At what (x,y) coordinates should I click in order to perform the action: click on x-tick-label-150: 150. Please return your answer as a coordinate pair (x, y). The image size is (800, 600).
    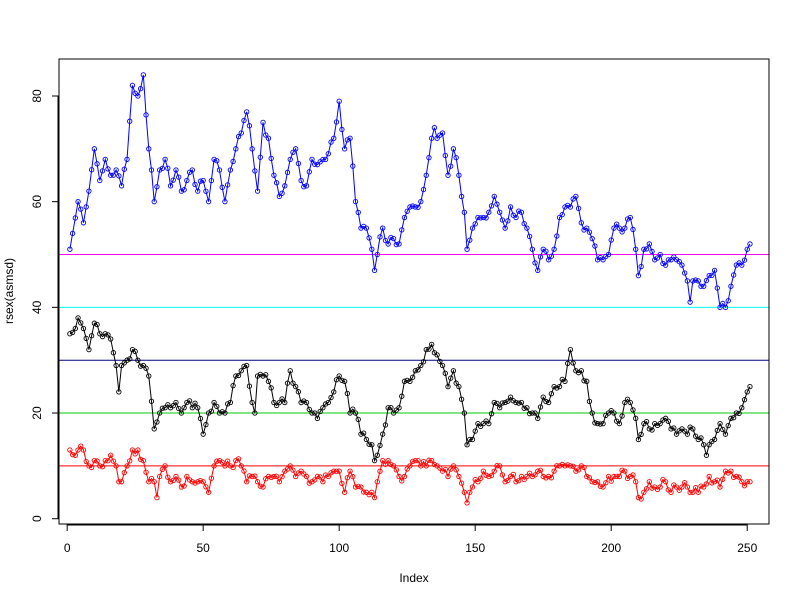
    Looking at the image, I should click on (475, 548).